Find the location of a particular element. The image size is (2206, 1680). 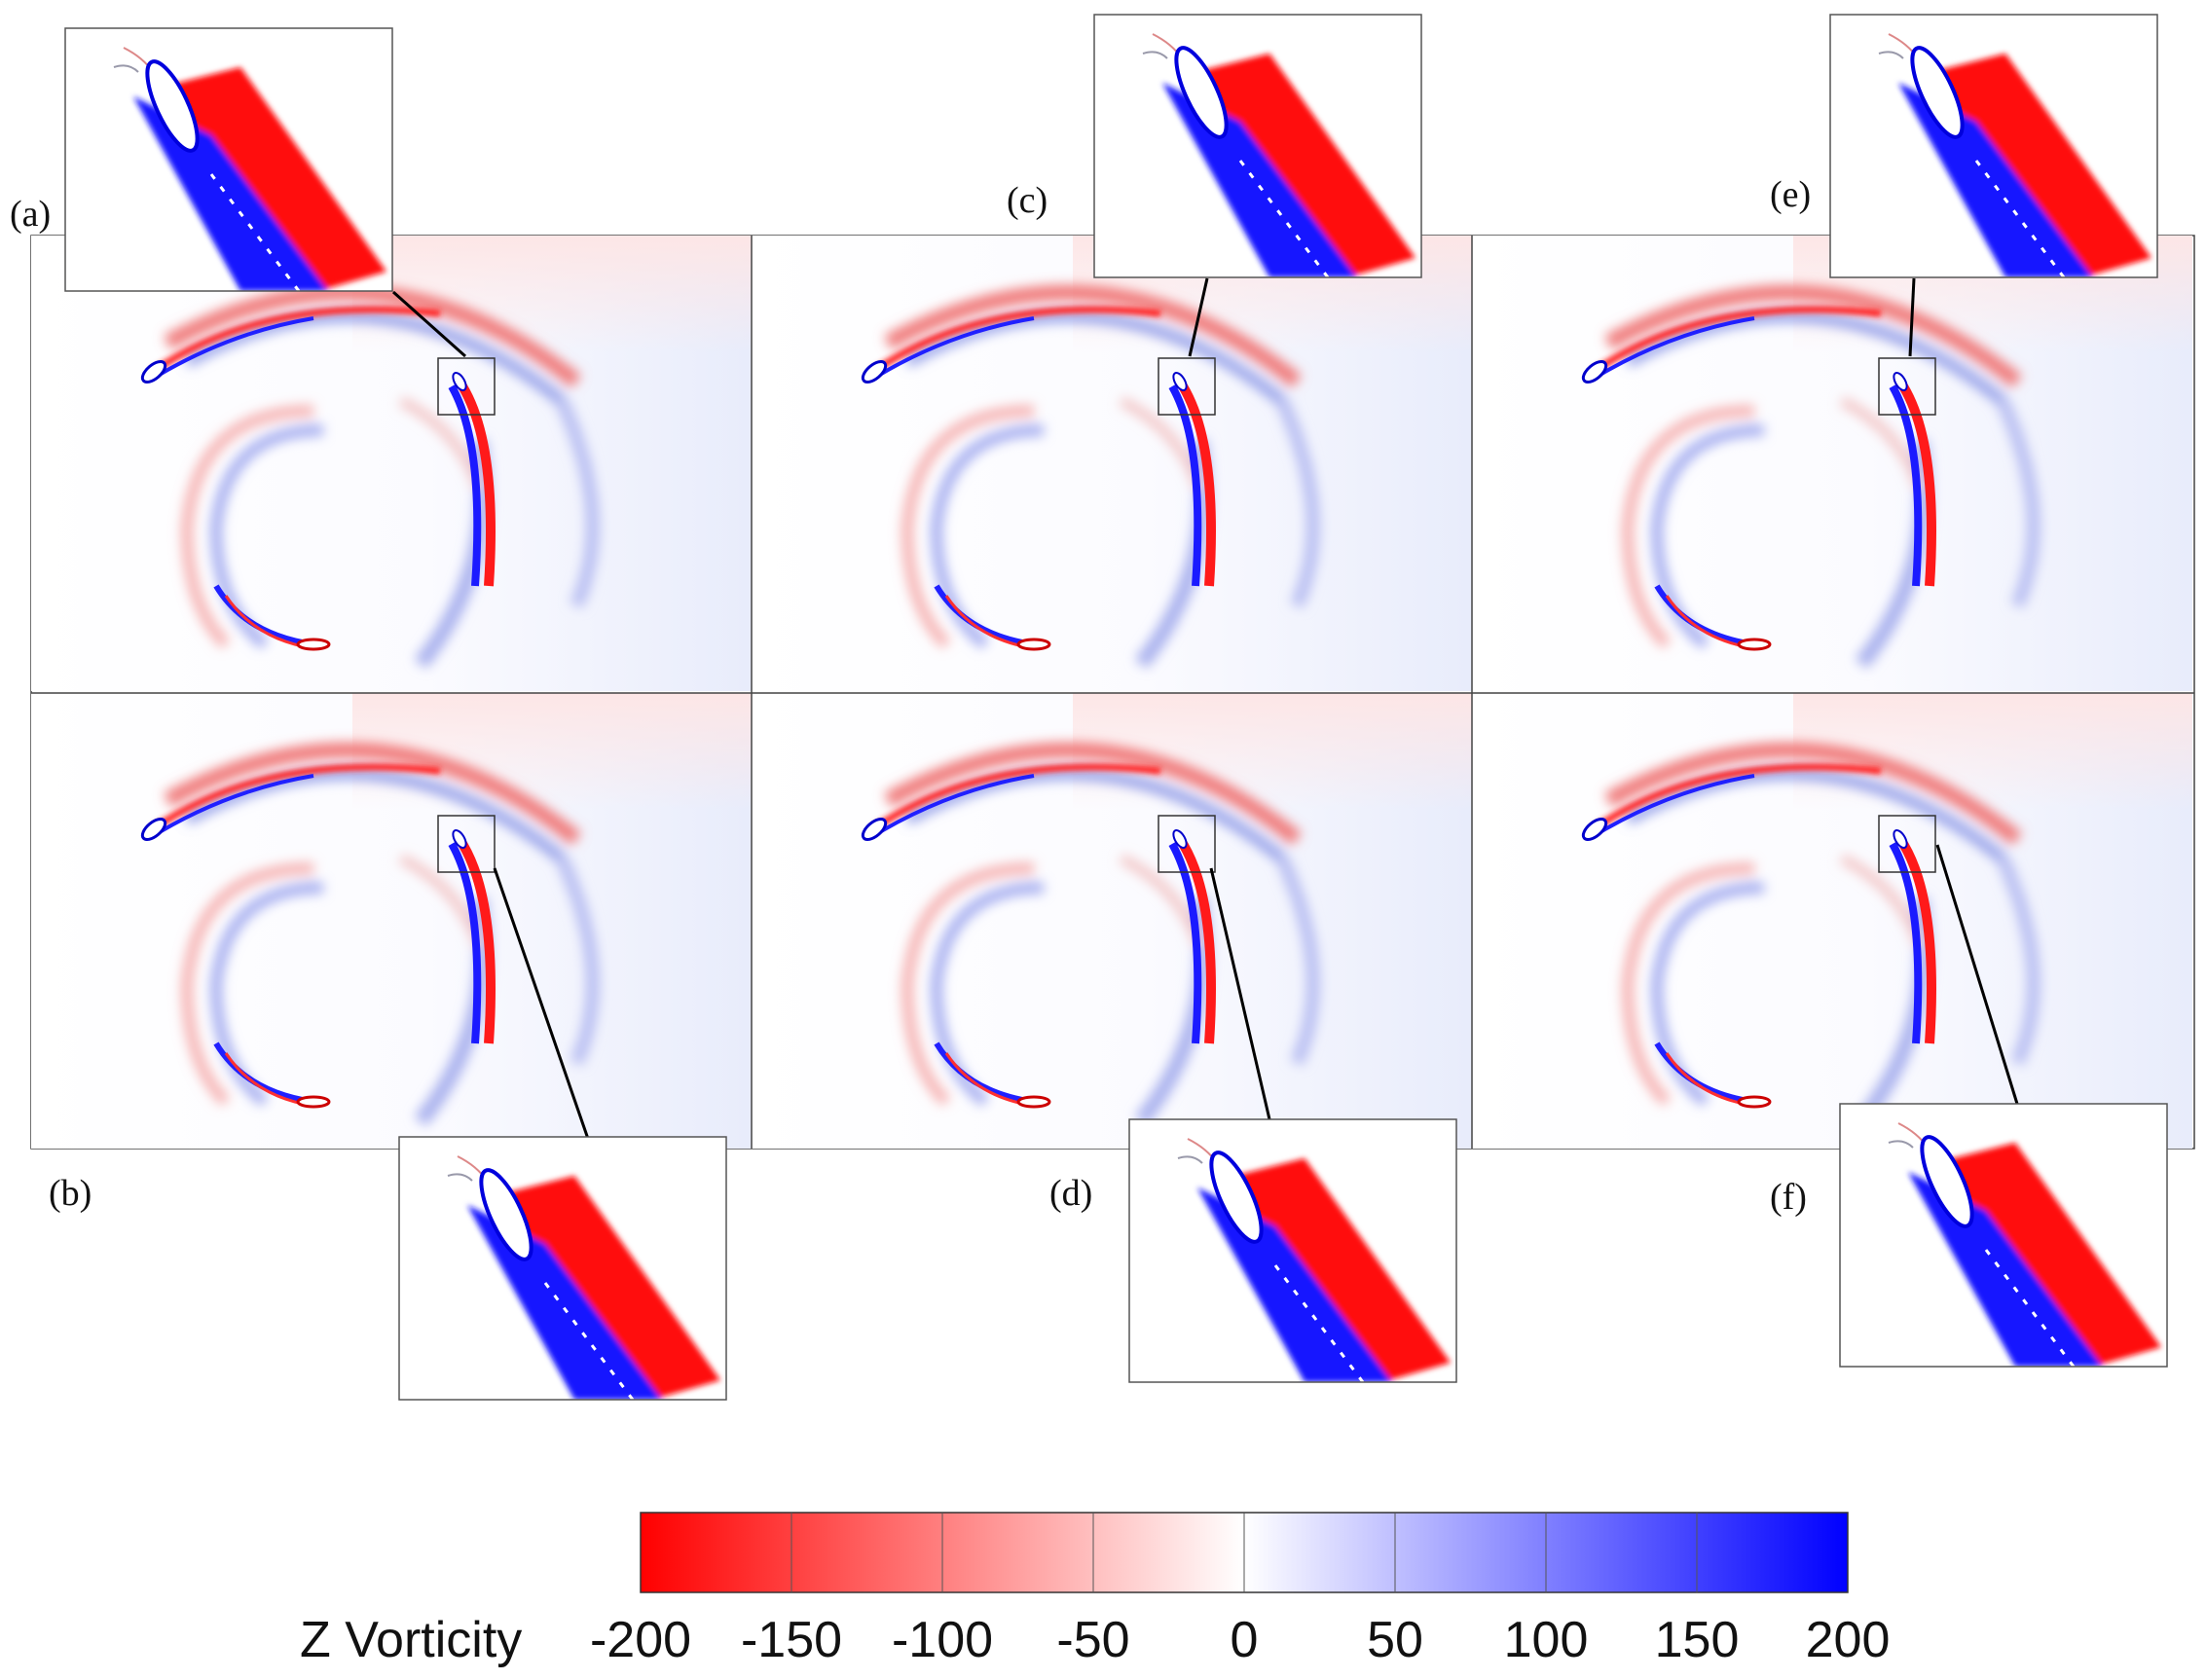

leader-line-e is located at coordinates (1912, 317).